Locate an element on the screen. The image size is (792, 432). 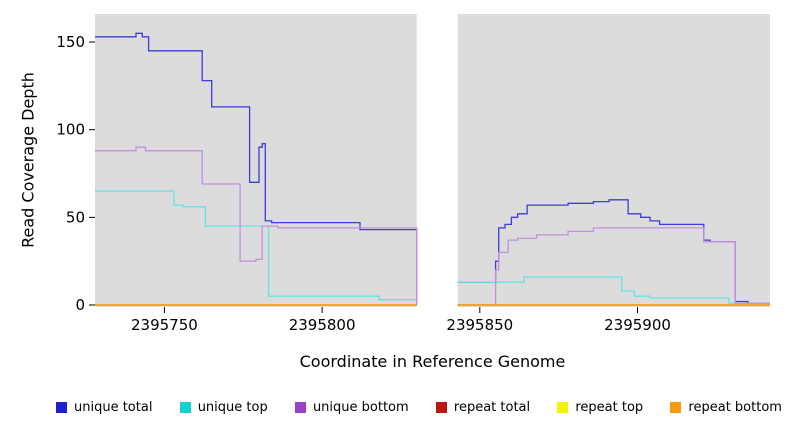
legend-item-unique-total: unique total is located at coordinates (104, 407).